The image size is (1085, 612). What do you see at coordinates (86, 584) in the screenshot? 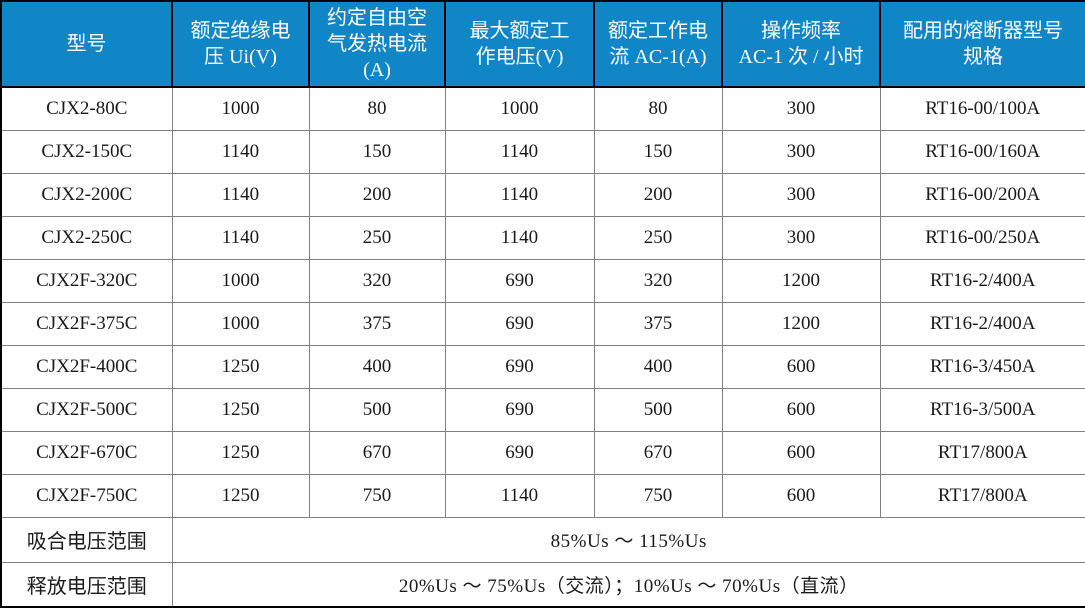
I see `release-voltage-range-label: 释放电压范围` at bounding box center [86, 584].